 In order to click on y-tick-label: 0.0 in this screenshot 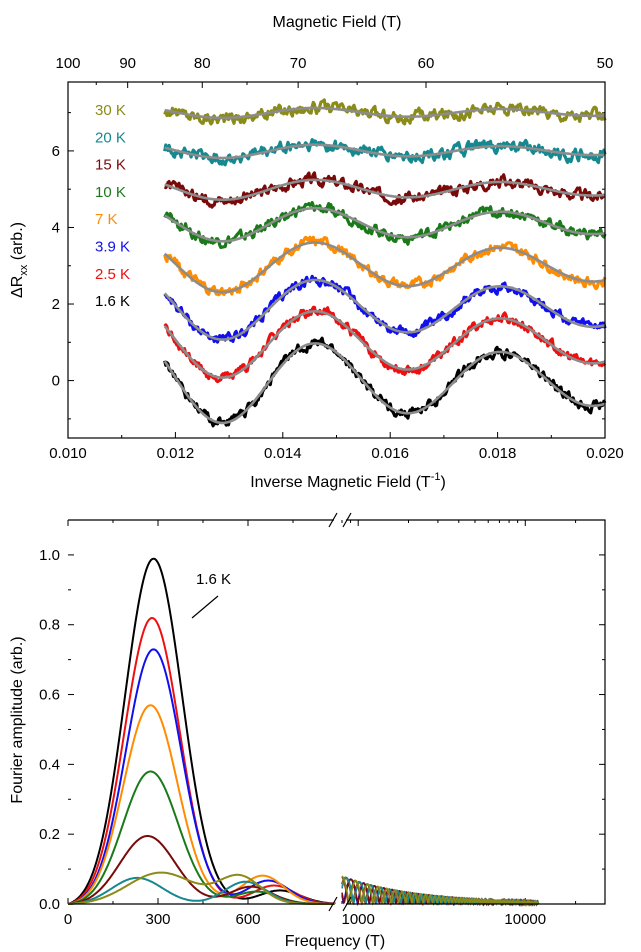, I will do `click(49, 904)`.